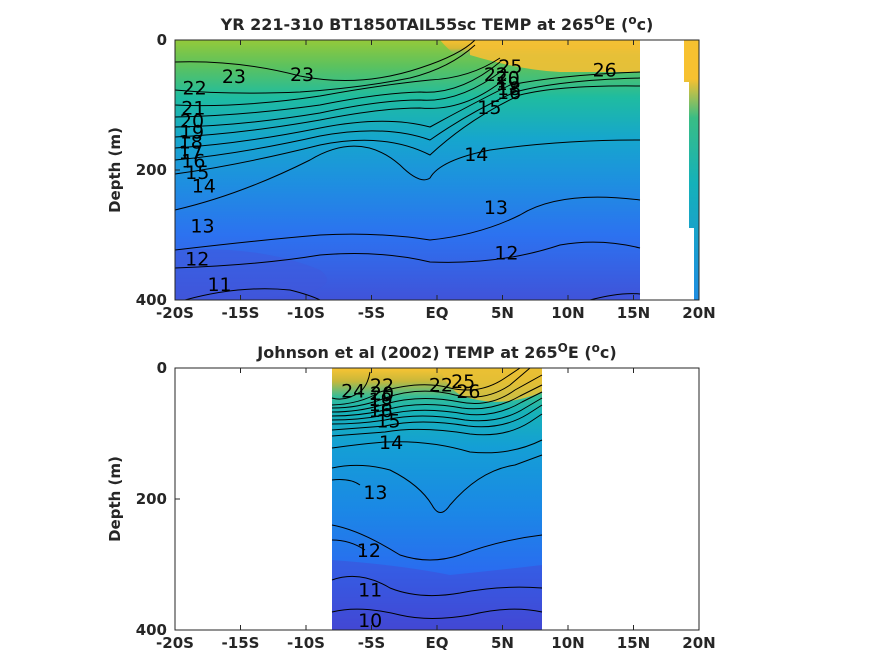 This screenshot has width=875, height=656. I want to click on top-contour-label: 11, so click(219, 285).